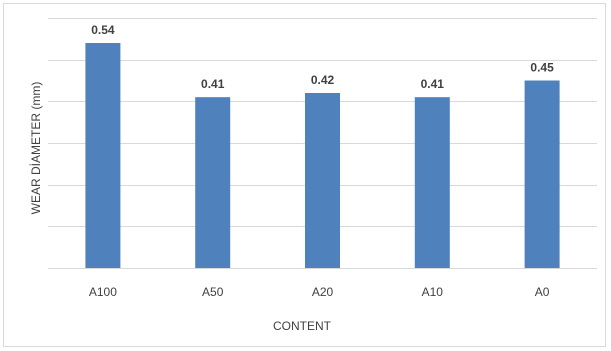 Image resolution: width=611 pixels, height=351 pixels. I want to click on x-tick-label: A100, so click(103, 292).